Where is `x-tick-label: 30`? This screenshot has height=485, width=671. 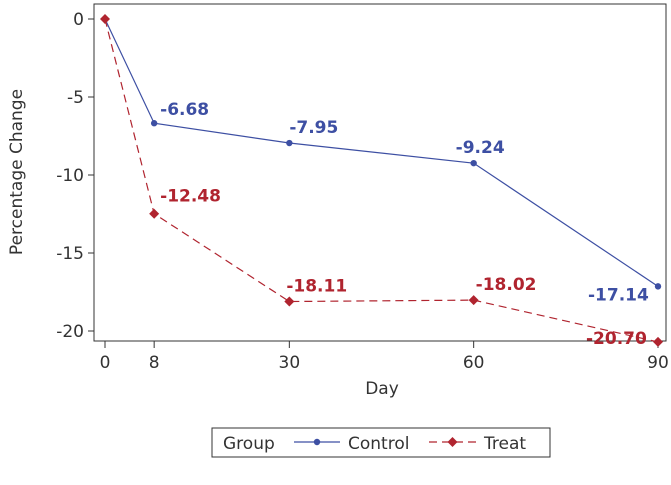
x-tick-label: 30 is located at coordinates (290, 363).